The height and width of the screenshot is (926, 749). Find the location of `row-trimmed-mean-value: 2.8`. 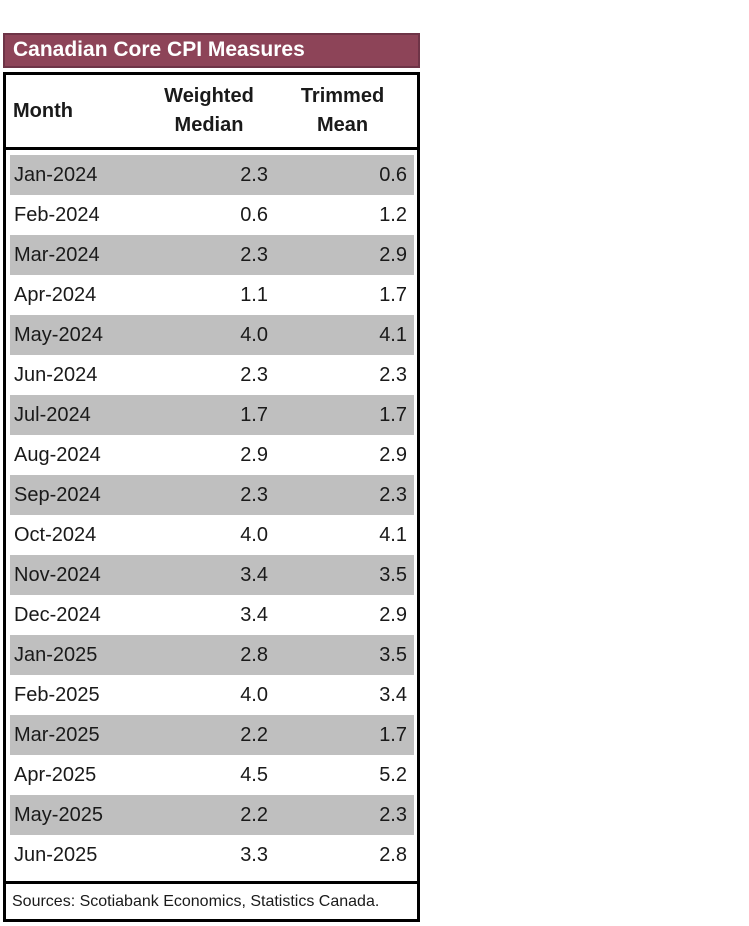

row-trimmed-mean-value: 2.8 is located at coordinates (393, 855).